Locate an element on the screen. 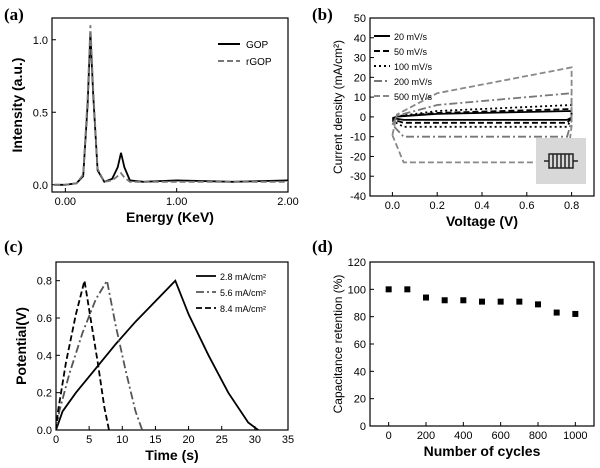 This screenshot has width=600, height=468. x-tick-label-c: 0 is located at coordinates (56, 440).